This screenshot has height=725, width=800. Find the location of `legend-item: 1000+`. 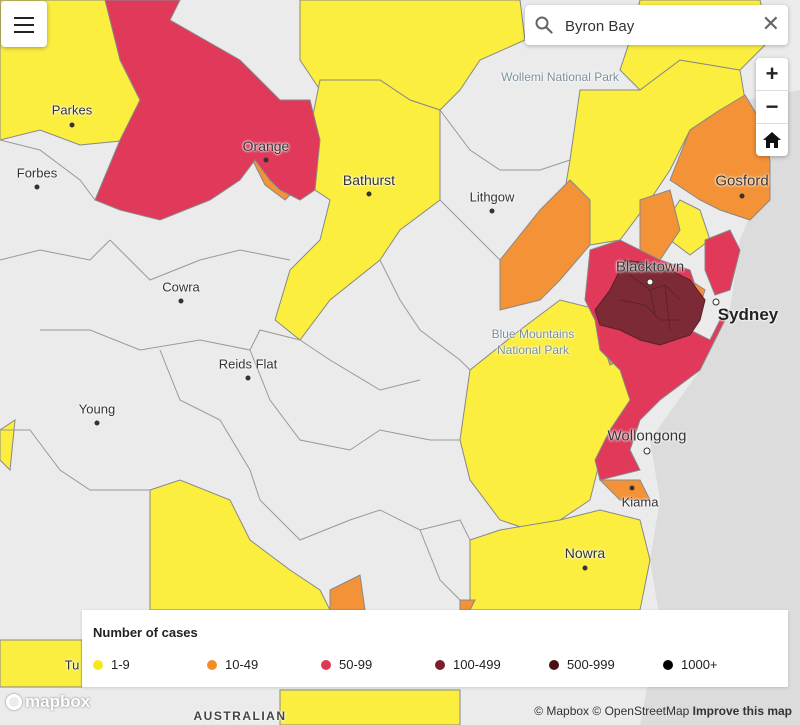

legend-item: 1000+ is located at coordinates (690, 664).